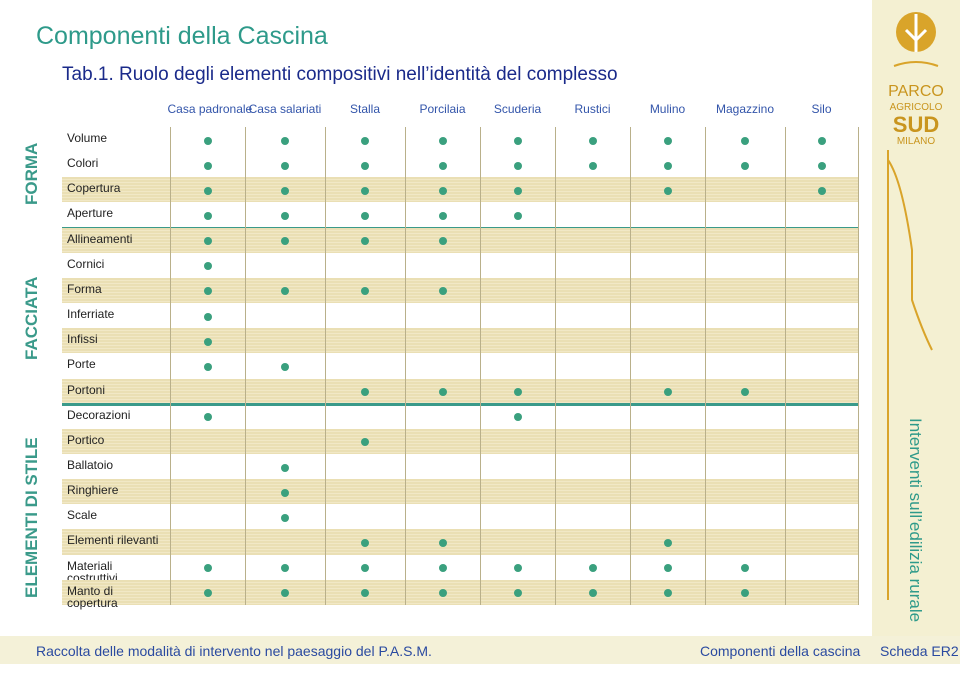  What do you see at coordinates (90, 213) in the screenshot?
I see `row-label: Aperture` at bounding box center [90, 213].